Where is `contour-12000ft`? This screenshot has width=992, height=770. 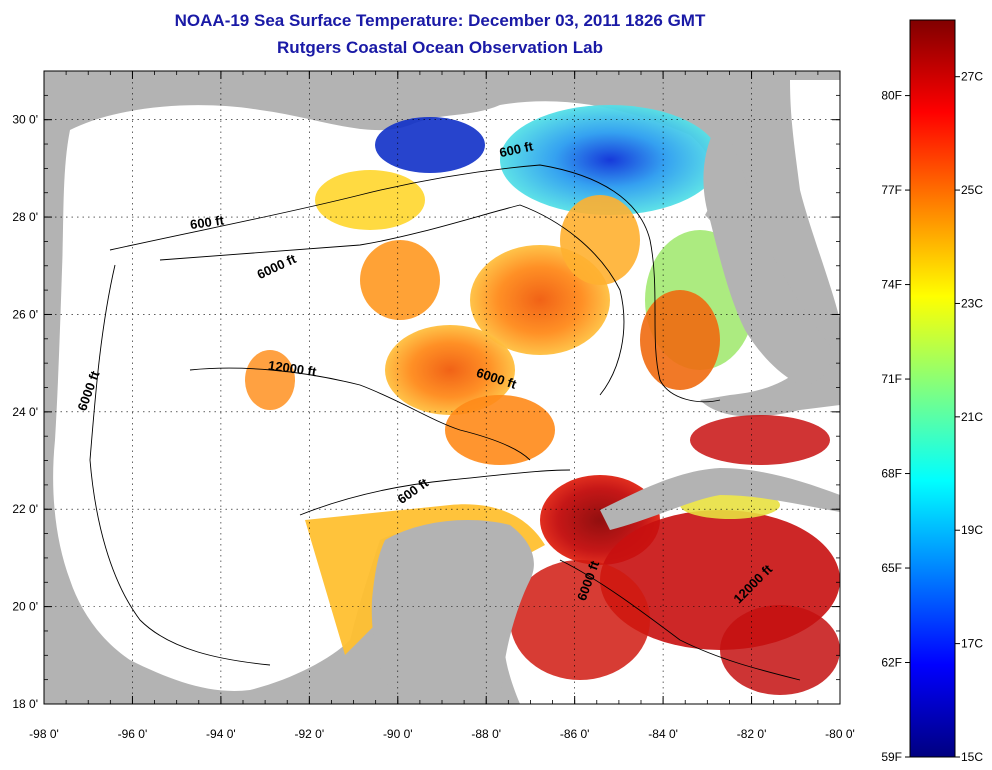 contour-12000ft is located at coordinates (360, 414).